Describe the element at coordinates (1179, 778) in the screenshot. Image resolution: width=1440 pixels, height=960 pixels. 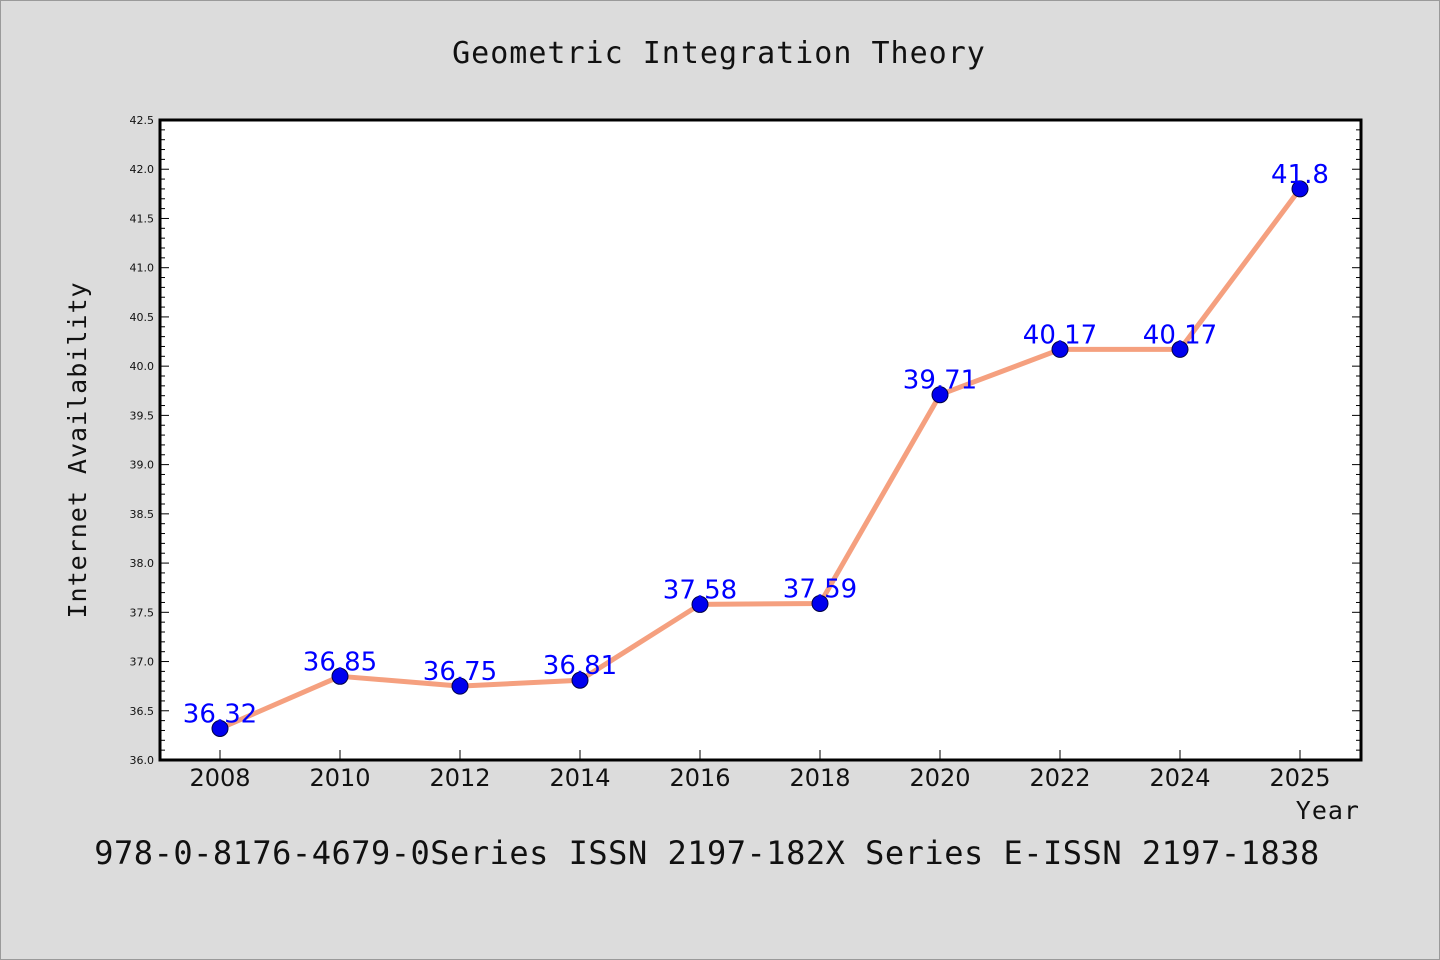
I see `x-tick-label: 2024` at that location.